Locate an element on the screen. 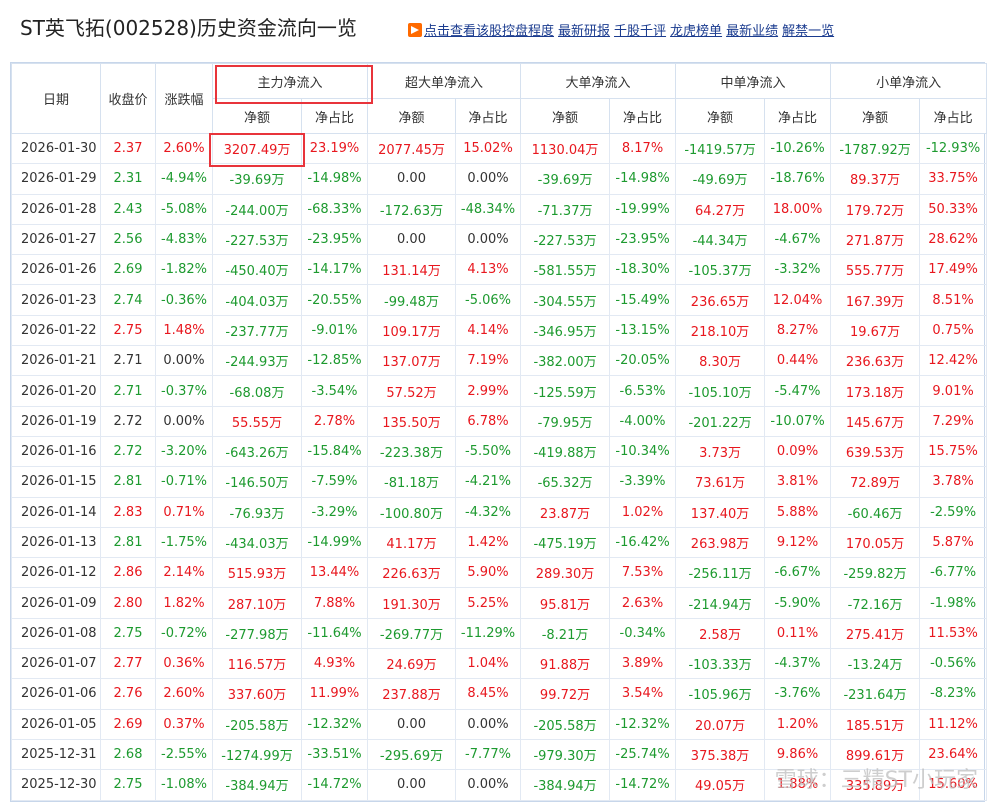 The width and height of the screenshot is (1000, 806). header-change: 涨跌幅 is located at coordinates (184, 98).